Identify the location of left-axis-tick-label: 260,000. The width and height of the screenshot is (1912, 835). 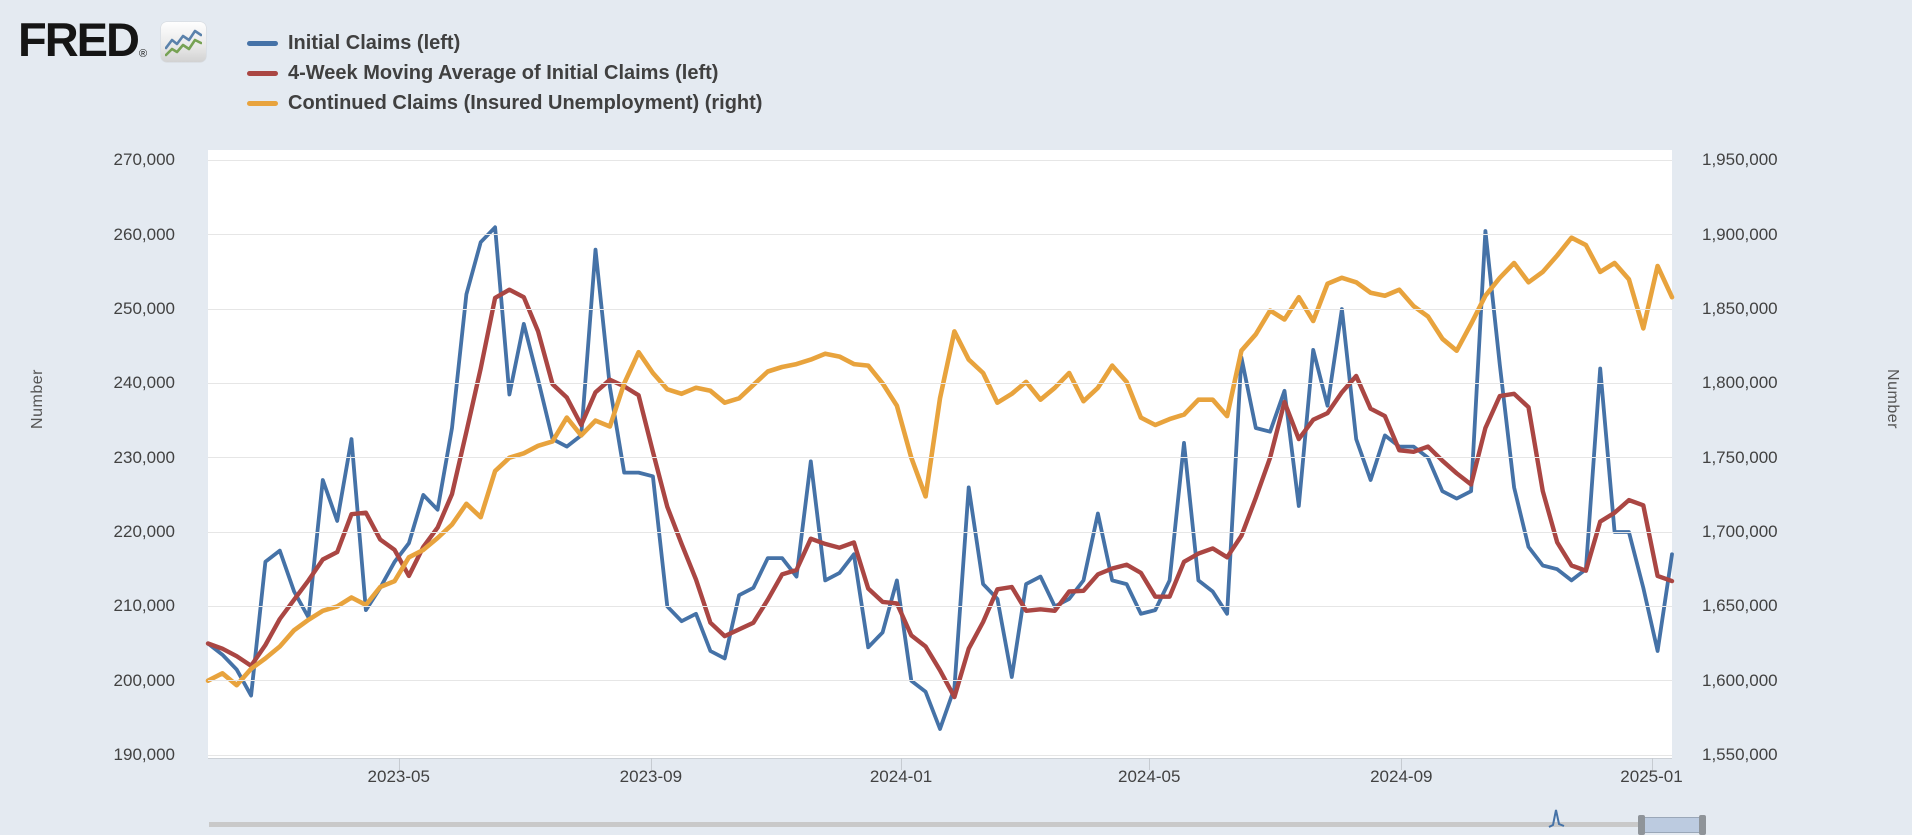
(144, 234).